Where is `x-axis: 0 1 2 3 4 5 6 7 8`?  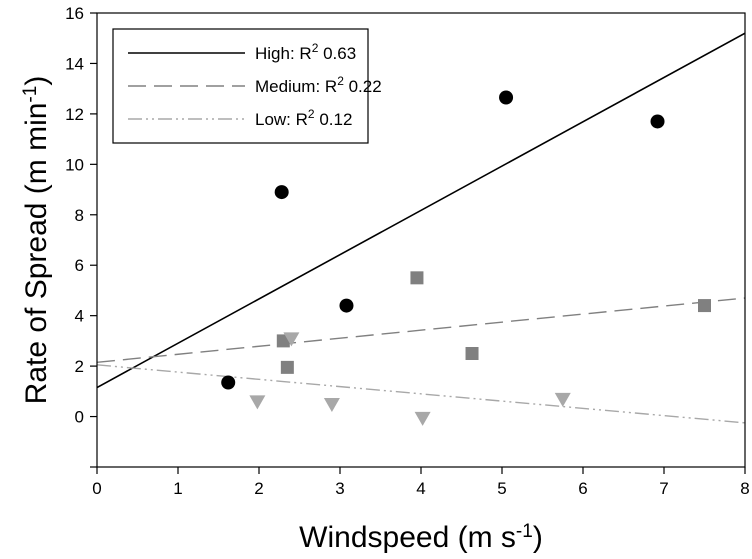 x-axis: 0 1 2 3 4 5 6 7 8 is located at coordinates (421, 482).